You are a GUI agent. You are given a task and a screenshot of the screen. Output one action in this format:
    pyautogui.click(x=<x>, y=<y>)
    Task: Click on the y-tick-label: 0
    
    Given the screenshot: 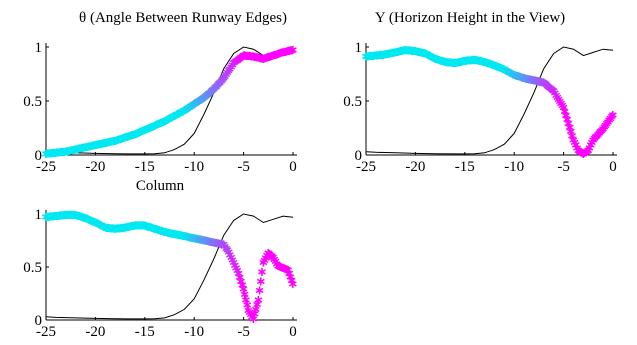 What is the action you would take?
    pyautogui.click(x=39, y=156)
    